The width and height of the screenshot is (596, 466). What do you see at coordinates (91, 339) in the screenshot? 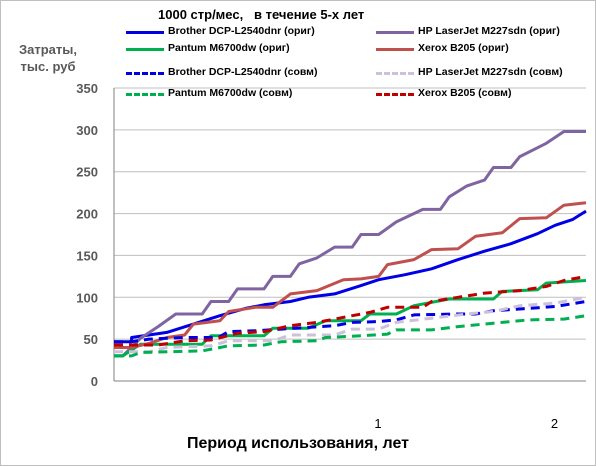
I see `y-tick-label: 50` at bounding box center [91, 339].